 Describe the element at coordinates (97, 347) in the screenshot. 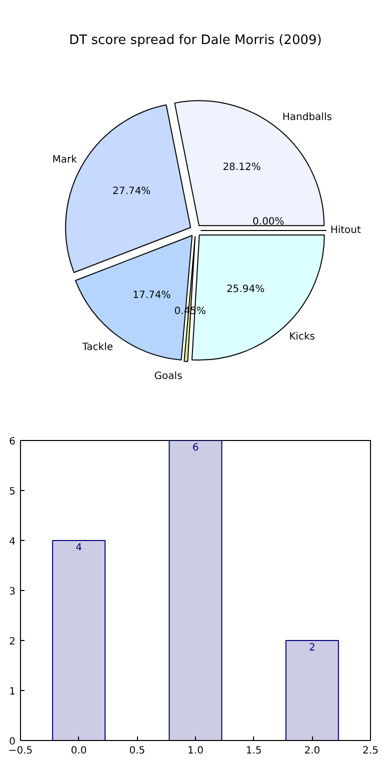

I see `slice-label: Tackle` at that location.